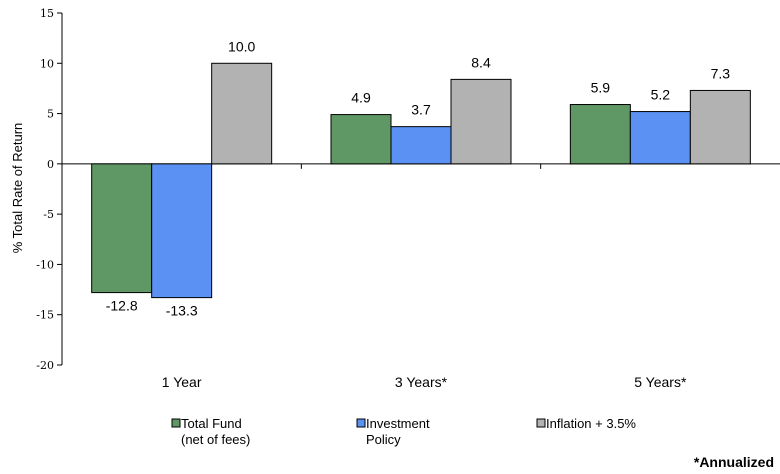 The height and width of the screenshot is (474, 780). Describe the element at coordinates (734, 462) in the screenshot. I see `annualized-footnote: *Annualized` at that location.